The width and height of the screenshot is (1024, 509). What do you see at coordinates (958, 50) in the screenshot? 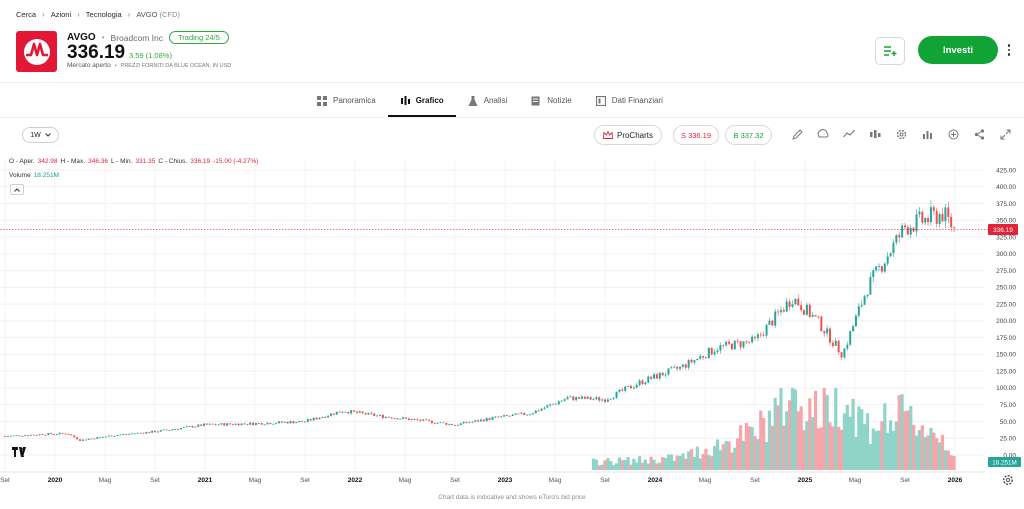
I see `invest-button: Investi` at bounding box center [958, 50].